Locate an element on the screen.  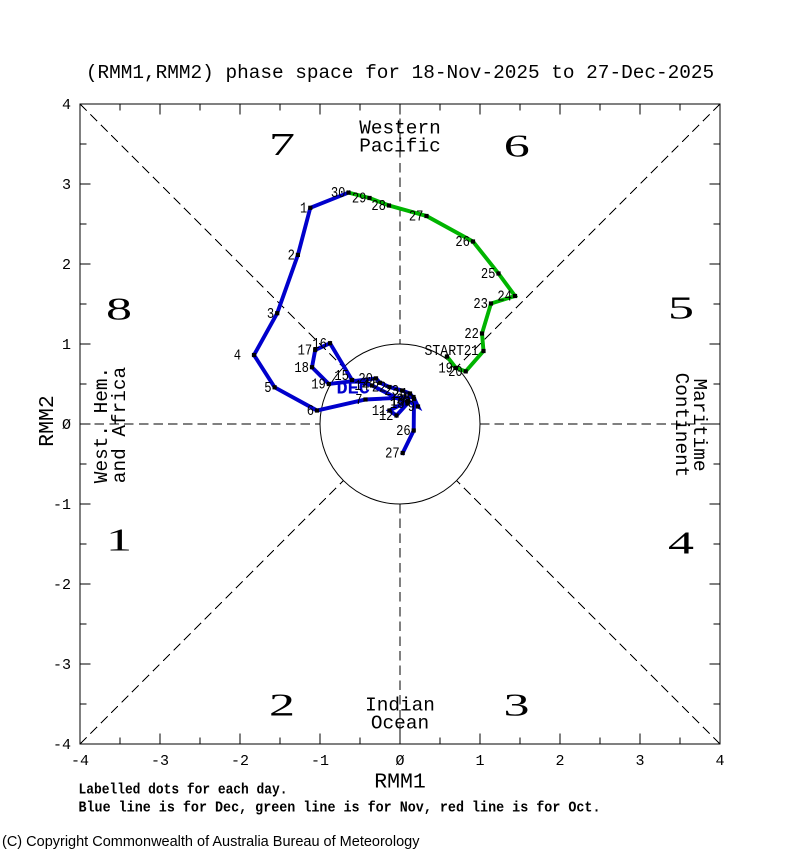
svg-text: 18 is located at coordinates (301, 368).